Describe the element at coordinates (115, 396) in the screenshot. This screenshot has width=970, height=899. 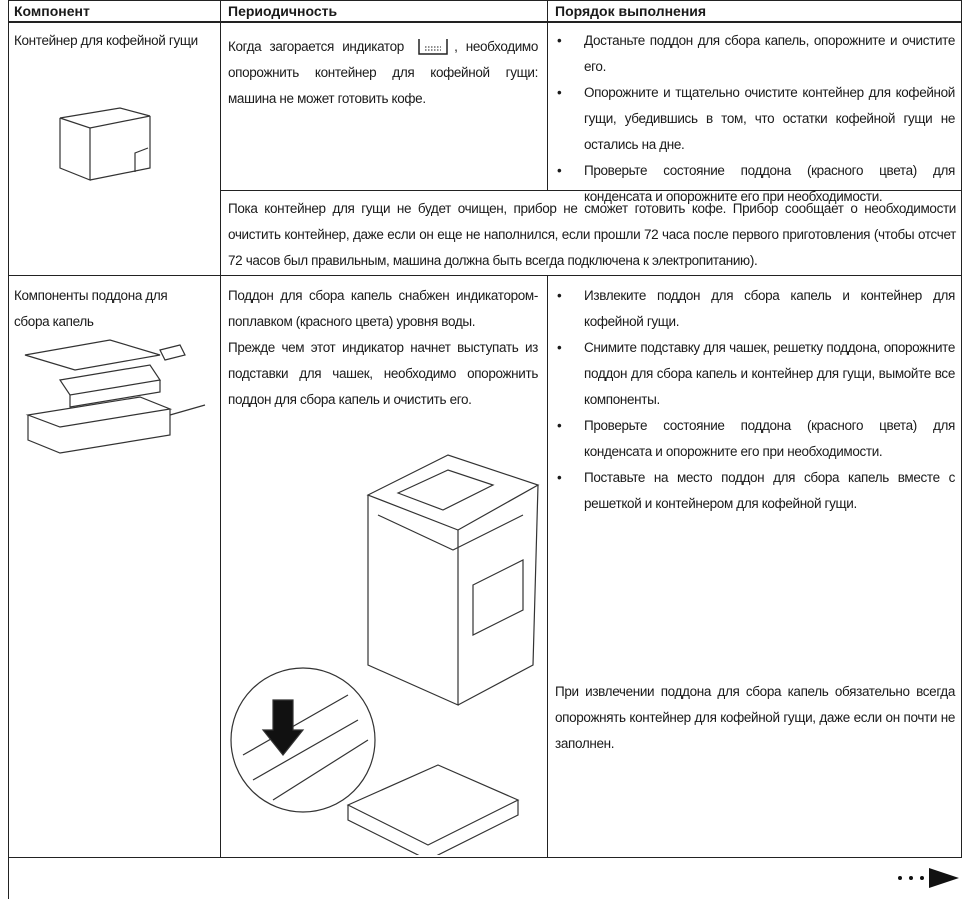
I see `tray-illustration` at that location.